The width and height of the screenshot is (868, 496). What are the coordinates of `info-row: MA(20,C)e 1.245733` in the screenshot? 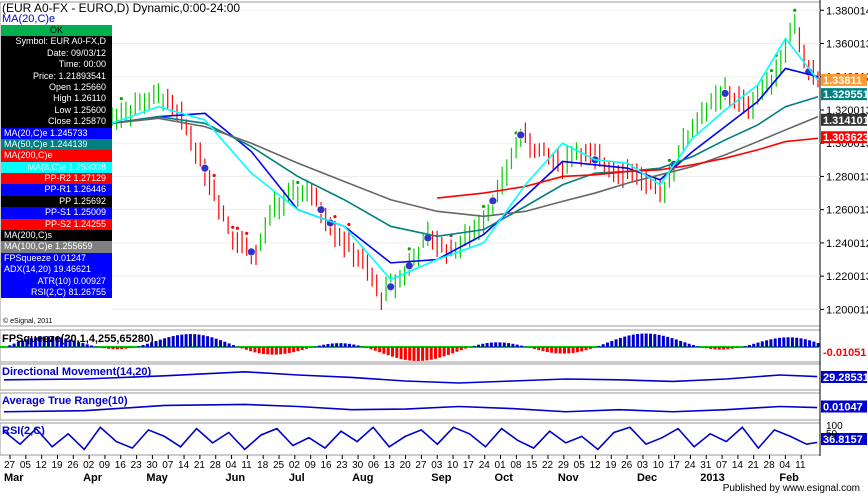 It's located at (56, 133).